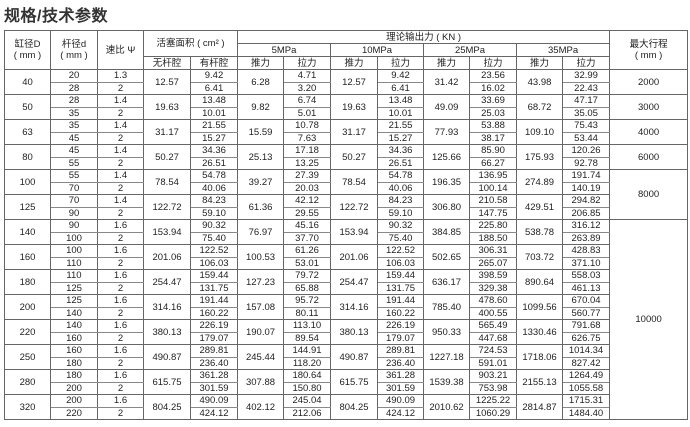  I want to click on push-force: 636.17, so click(447, 282).